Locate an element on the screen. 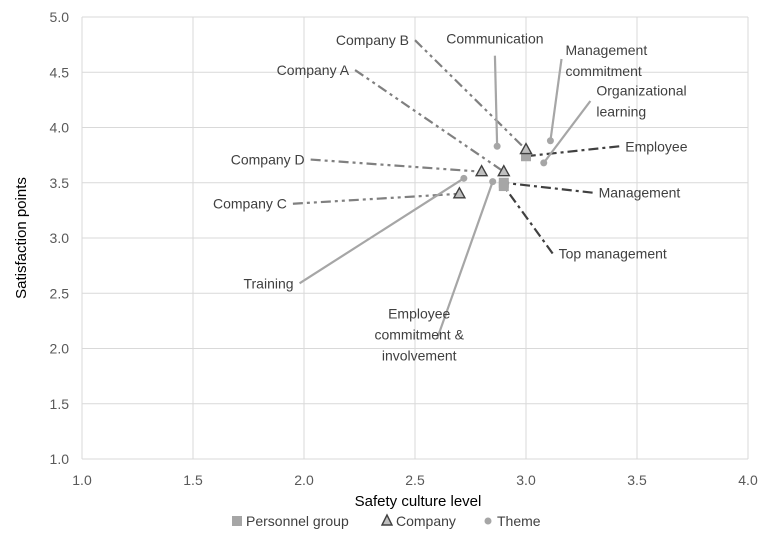 Image resolution: width=768 pixels, height=541 pixels. y-tick-label: 4.5 is located at coordinates (60, 72).